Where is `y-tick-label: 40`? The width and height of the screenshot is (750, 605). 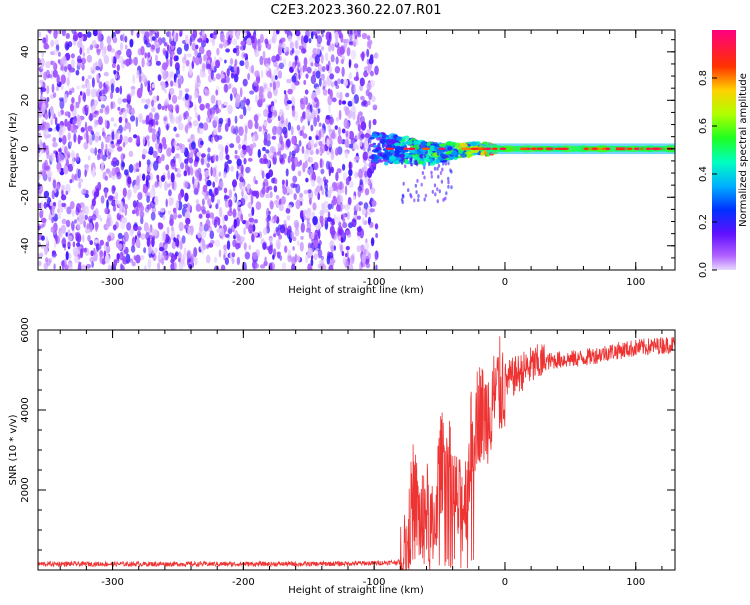
y-tick-label: 40 is located at coordinates (25, 51).